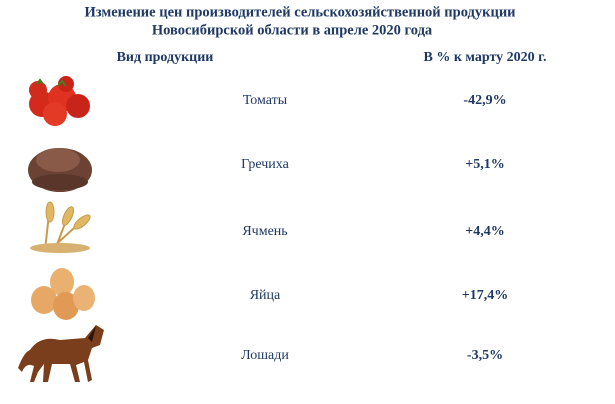 This screenshot has height=404, width=615. Describe the element at coordinates (485, 355) in the screenshot. I see `price-change: -3,5%` at that location.